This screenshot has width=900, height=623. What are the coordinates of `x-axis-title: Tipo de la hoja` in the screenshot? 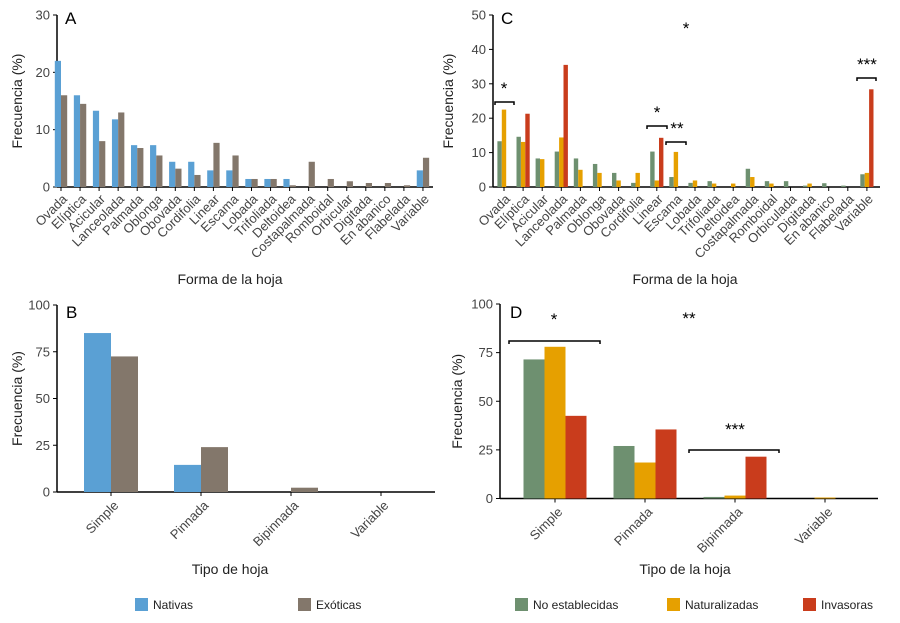 It's located at (685, 569).